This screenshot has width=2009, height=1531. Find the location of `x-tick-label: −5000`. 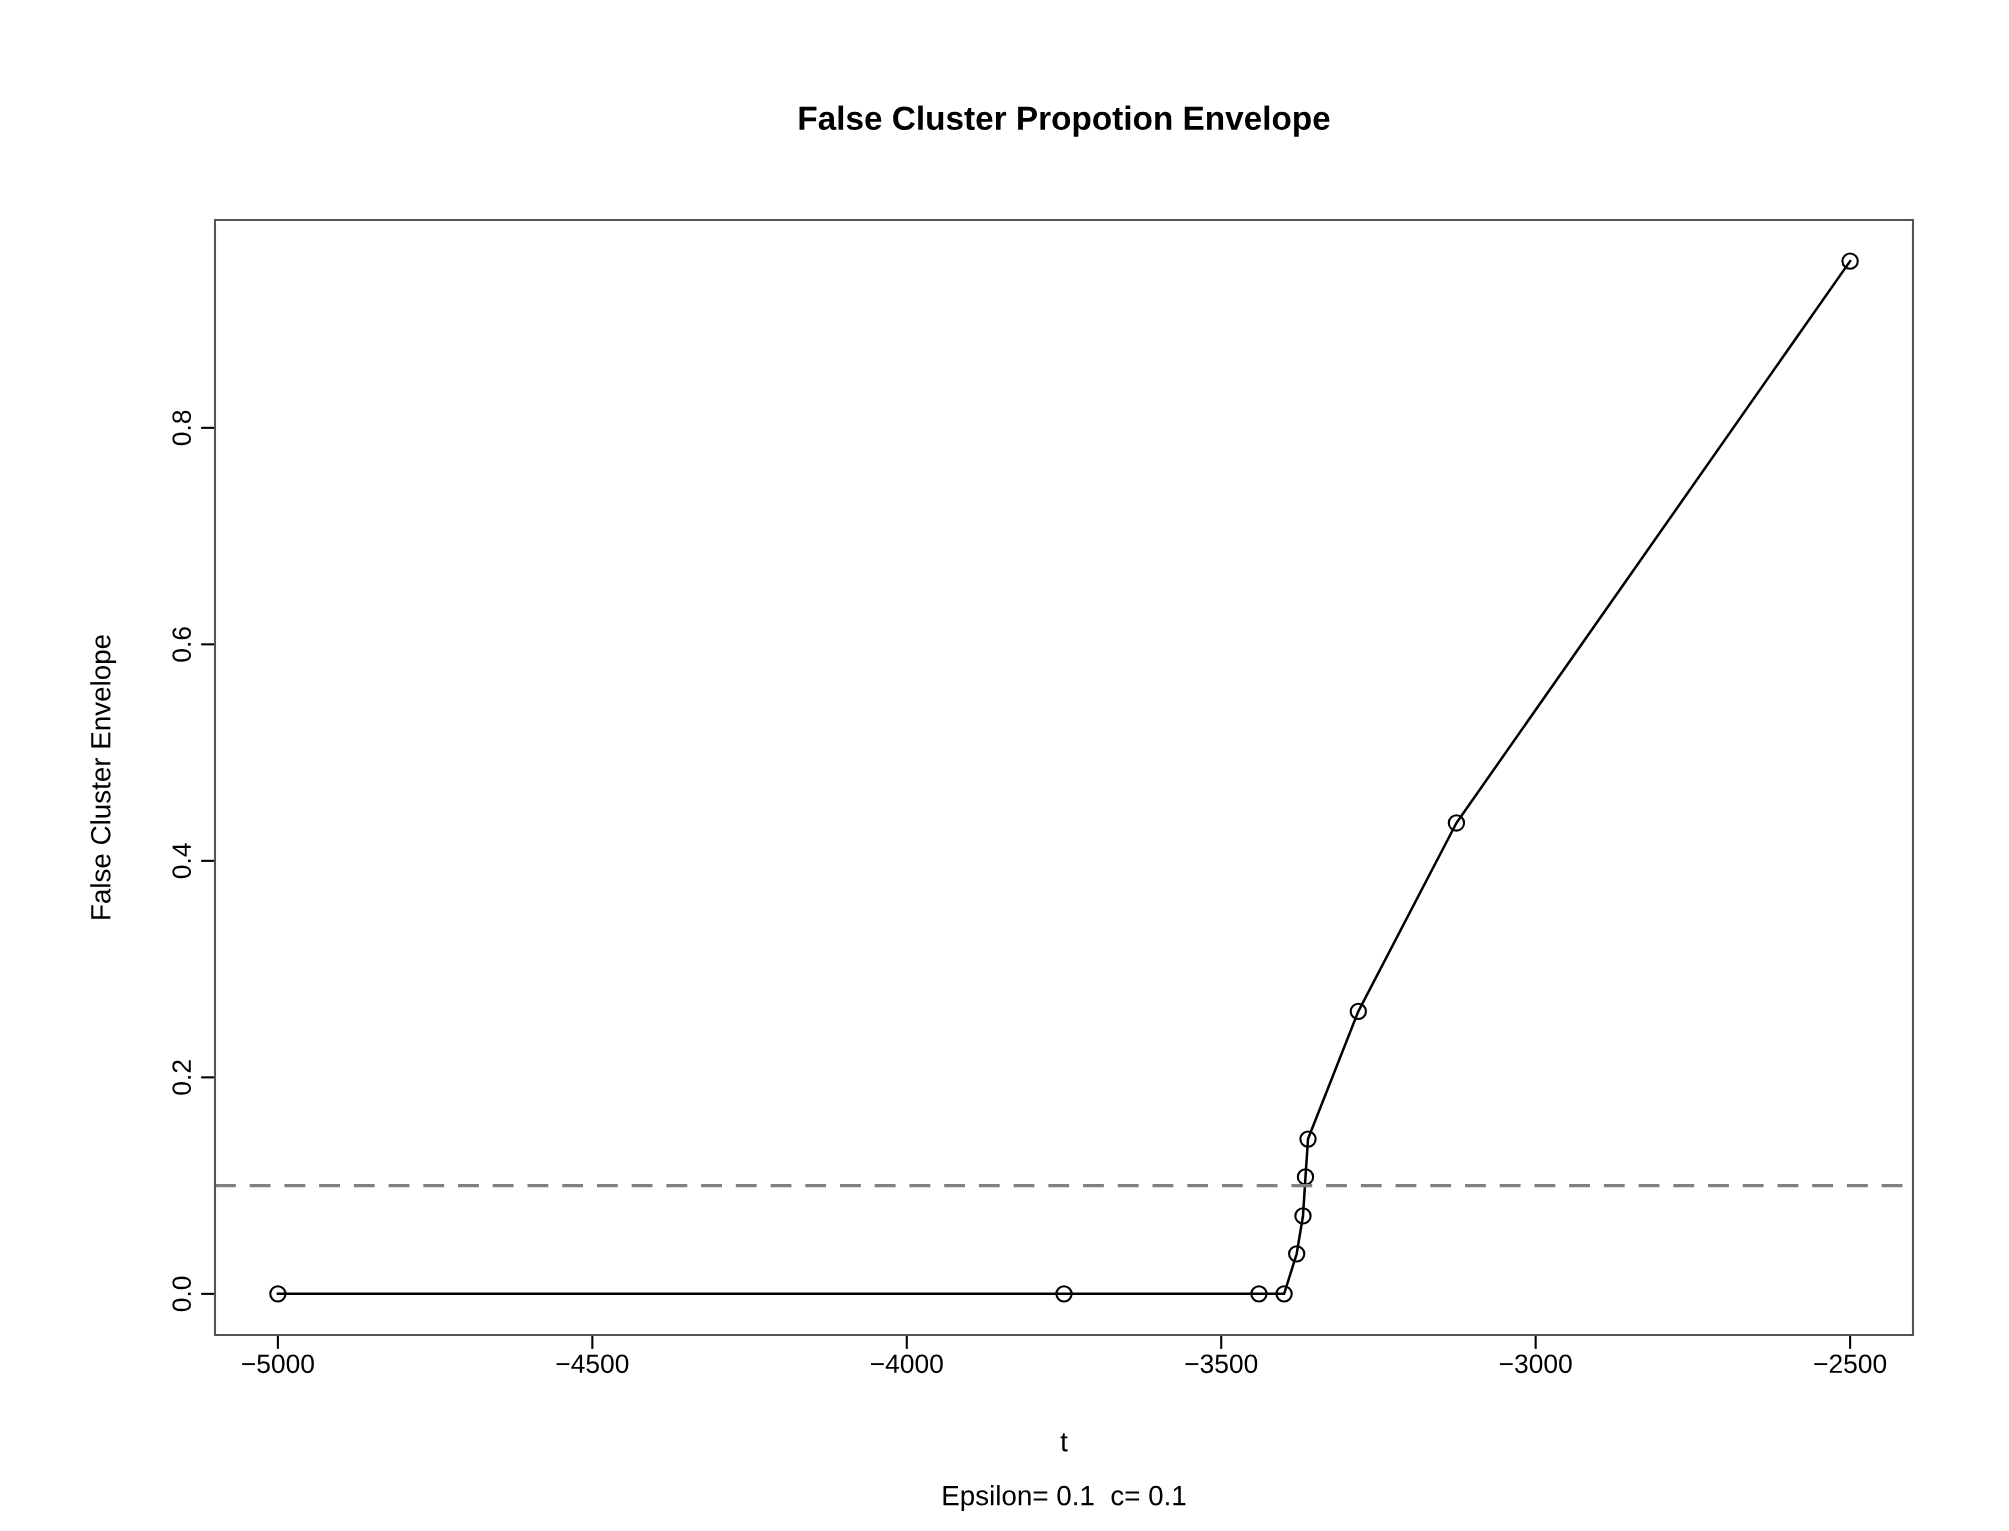

x-tick-label: −5000 is located at coordinates (278, 1364).